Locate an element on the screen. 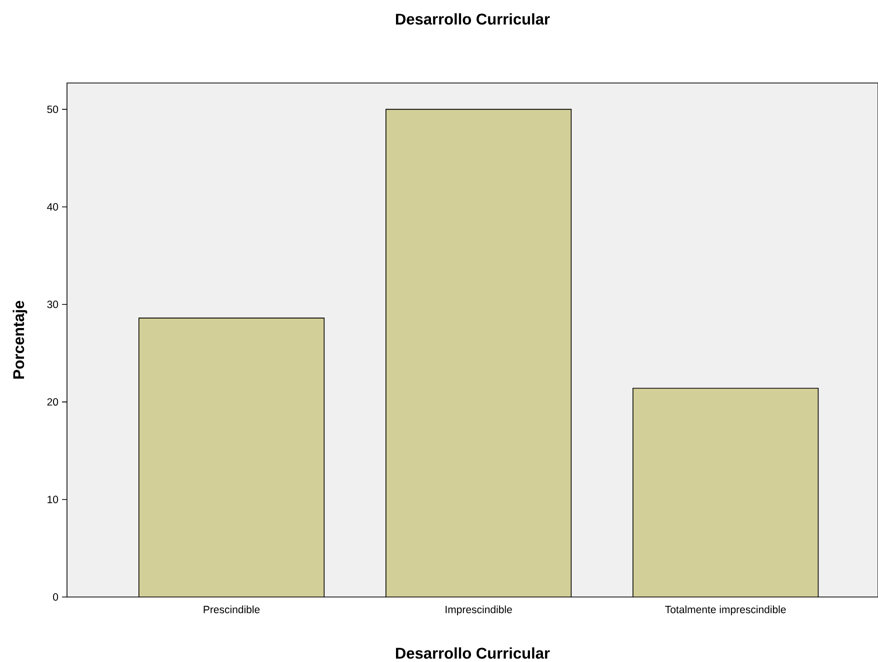 This screenshot has height=662, width=878. y-tick-label: 10 is located at coordinates (53, 500).